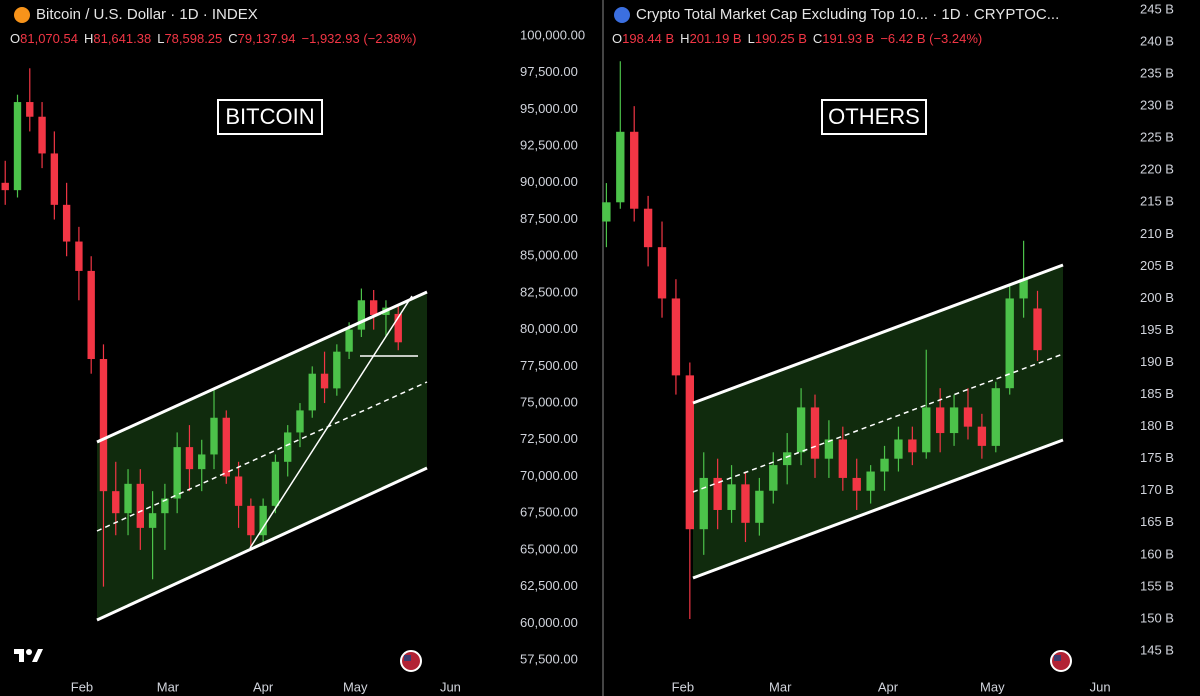 Image resolution: width=1200 pixels, height=696 pixels. I want to click on annotation: BITCOIN, so click(269, 116).